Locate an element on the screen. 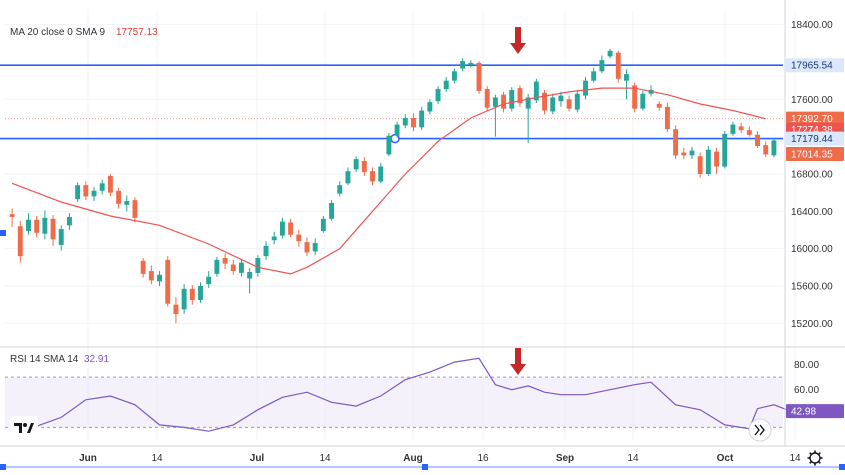  down-arrow-main-icon is located at coordinates (518, 48).